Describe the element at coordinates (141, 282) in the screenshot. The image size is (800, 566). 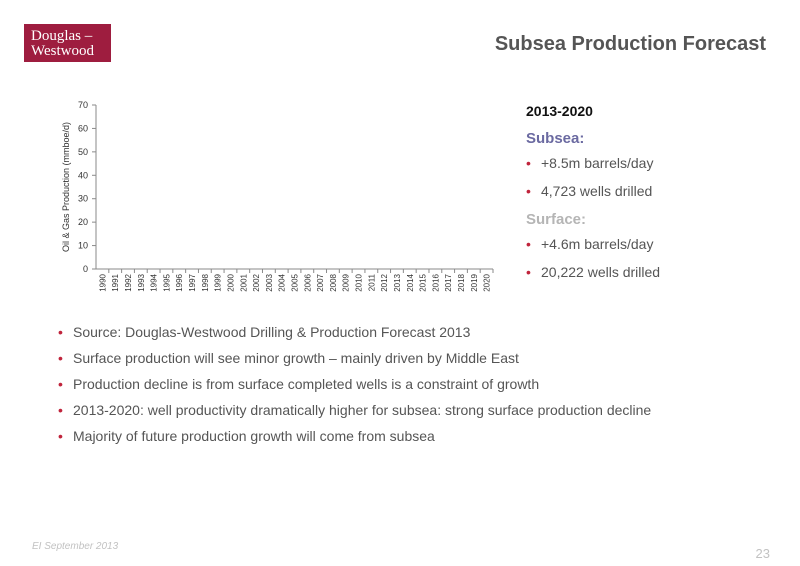
I see `x-tick-label: 1993` at that location.